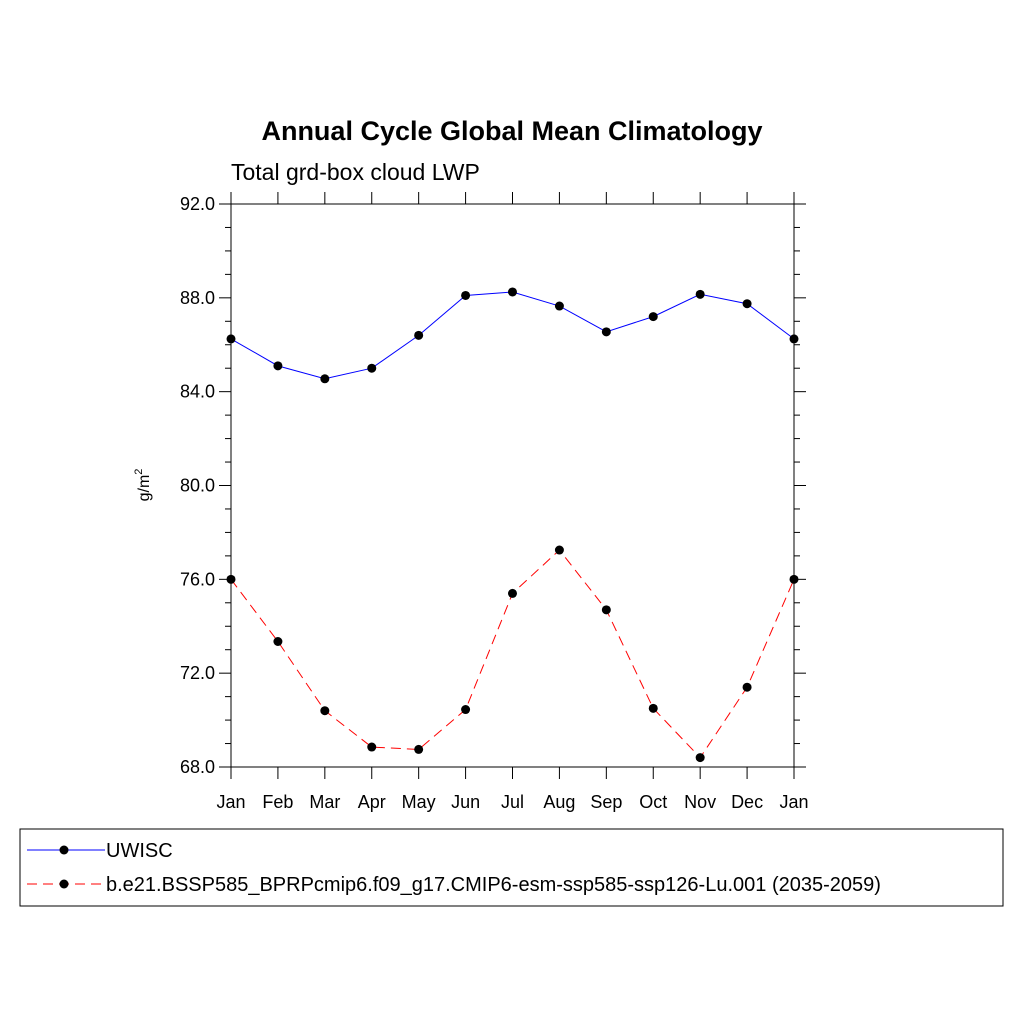 The width and height of the screenshot is (1024, 1024). I want to click on legend-box, so click(511, 867).